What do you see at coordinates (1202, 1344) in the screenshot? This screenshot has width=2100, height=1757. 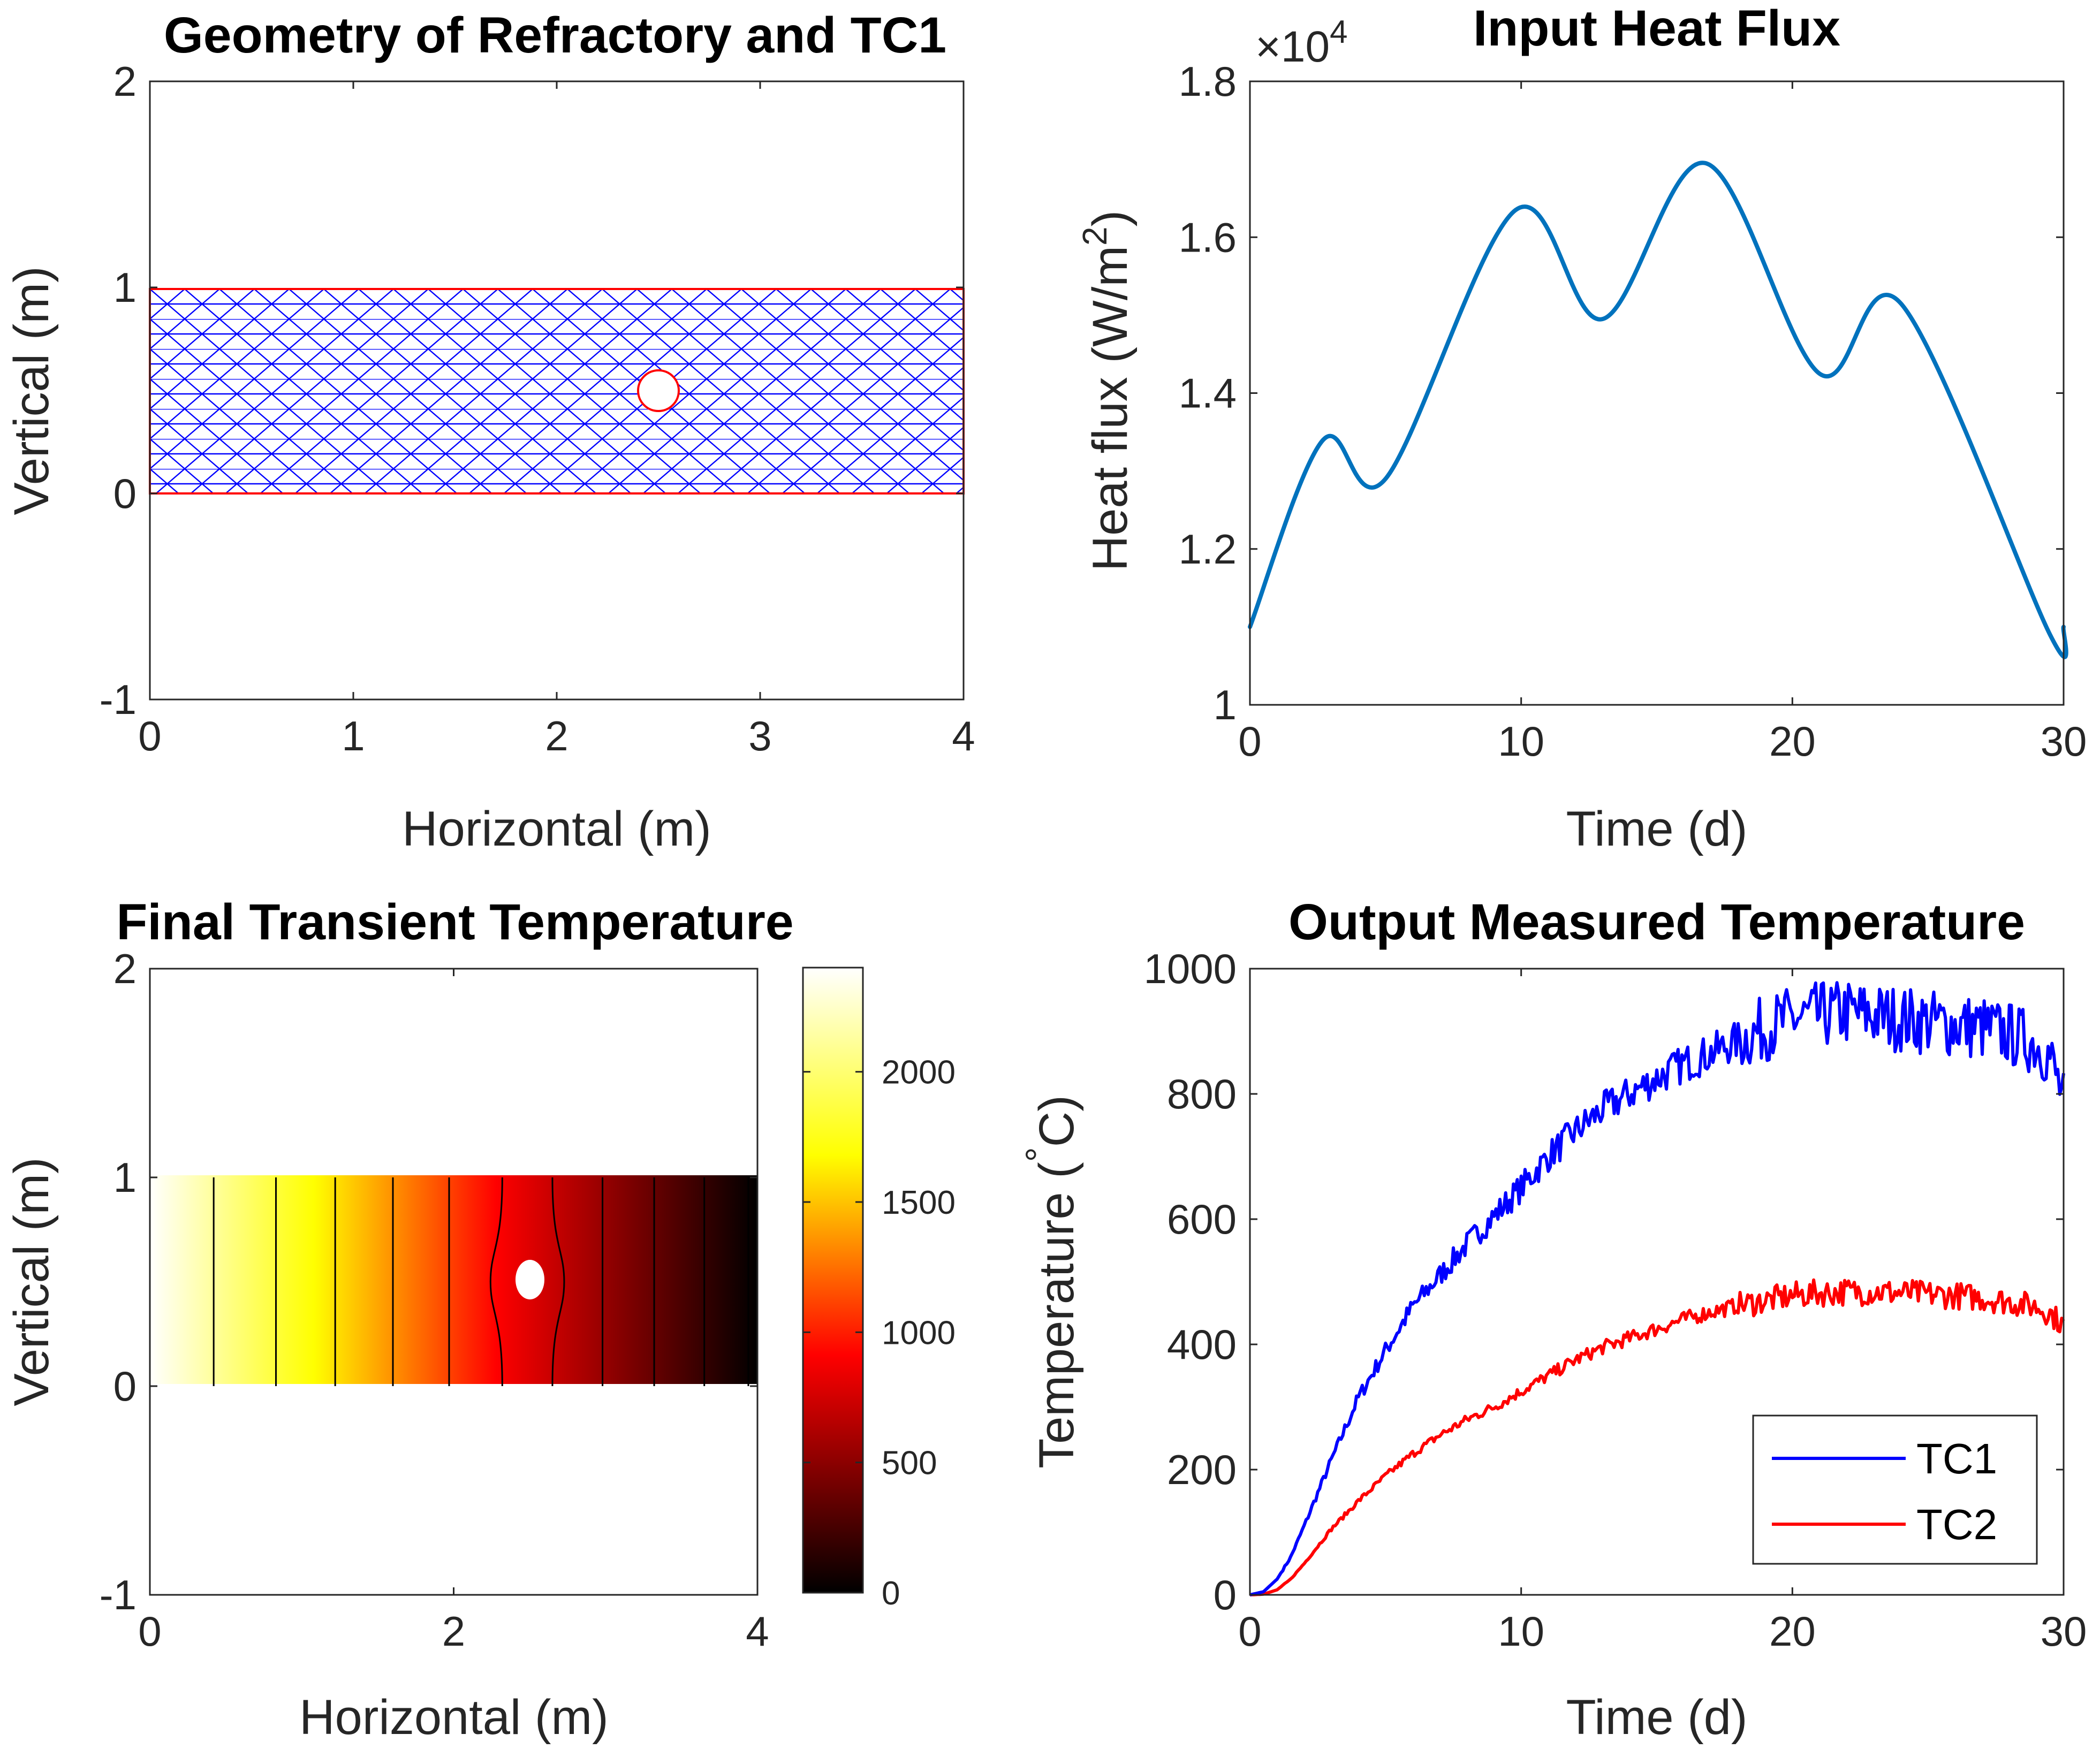 I see `measured-ytick-label: 400` at bounding box center [1202, 1344].